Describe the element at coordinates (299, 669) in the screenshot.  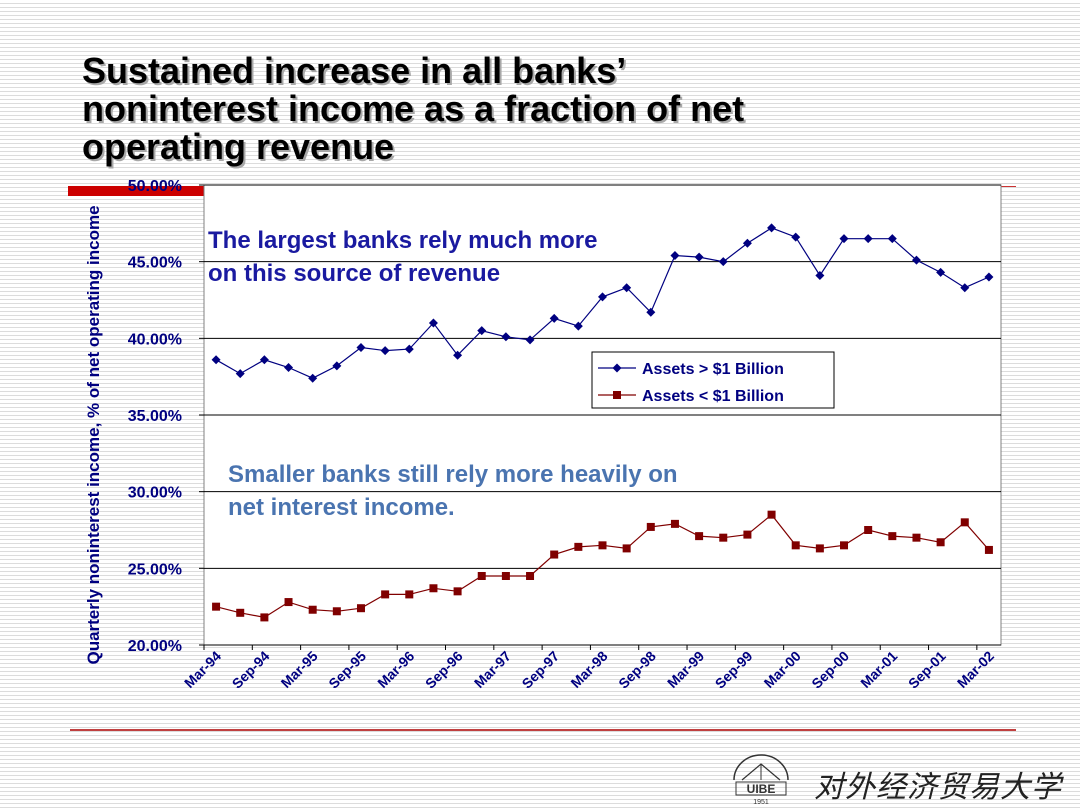
I see `x-tick-label: Mar-95` at that location.